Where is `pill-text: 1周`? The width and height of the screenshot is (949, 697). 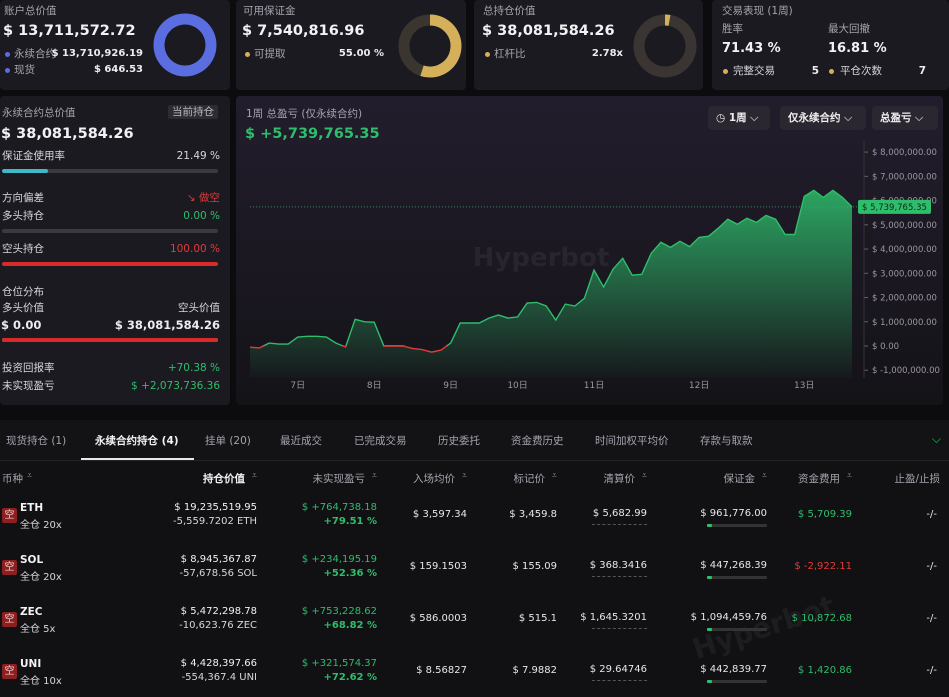 pill-text: 1周 is located at coordinates (737, 118).